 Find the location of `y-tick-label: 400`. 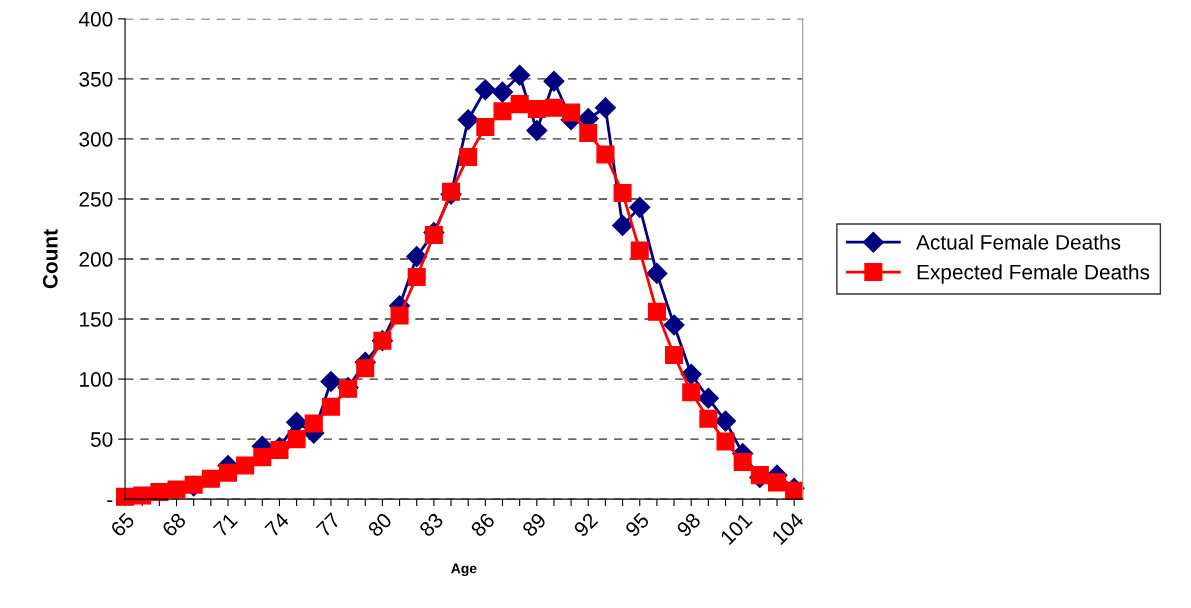

y-tick-label: 400 is located at coordinates (95, 19).